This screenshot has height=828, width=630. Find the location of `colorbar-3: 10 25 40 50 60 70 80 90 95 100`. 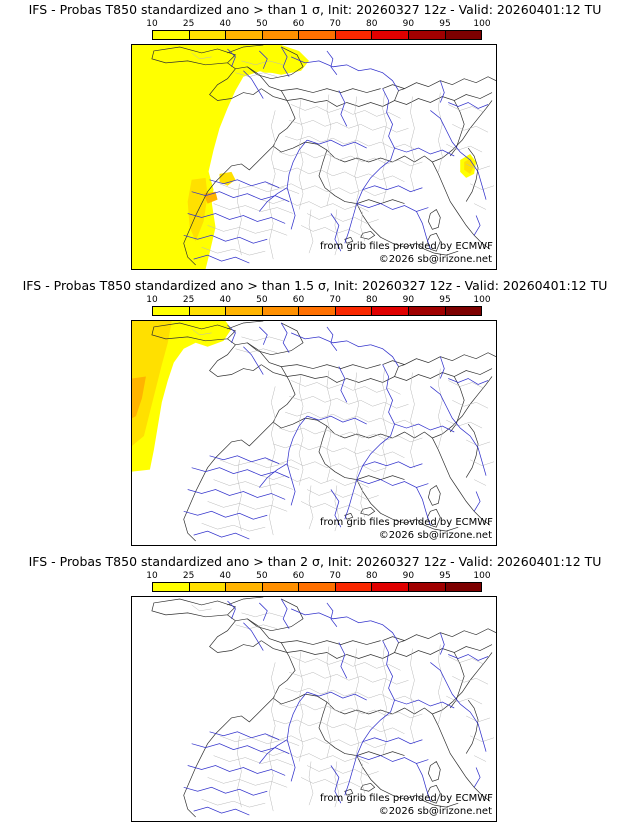

colorbar-3: 10 25 40 50 60 70 80 90 95 100 is located at coordinates (318, 582).